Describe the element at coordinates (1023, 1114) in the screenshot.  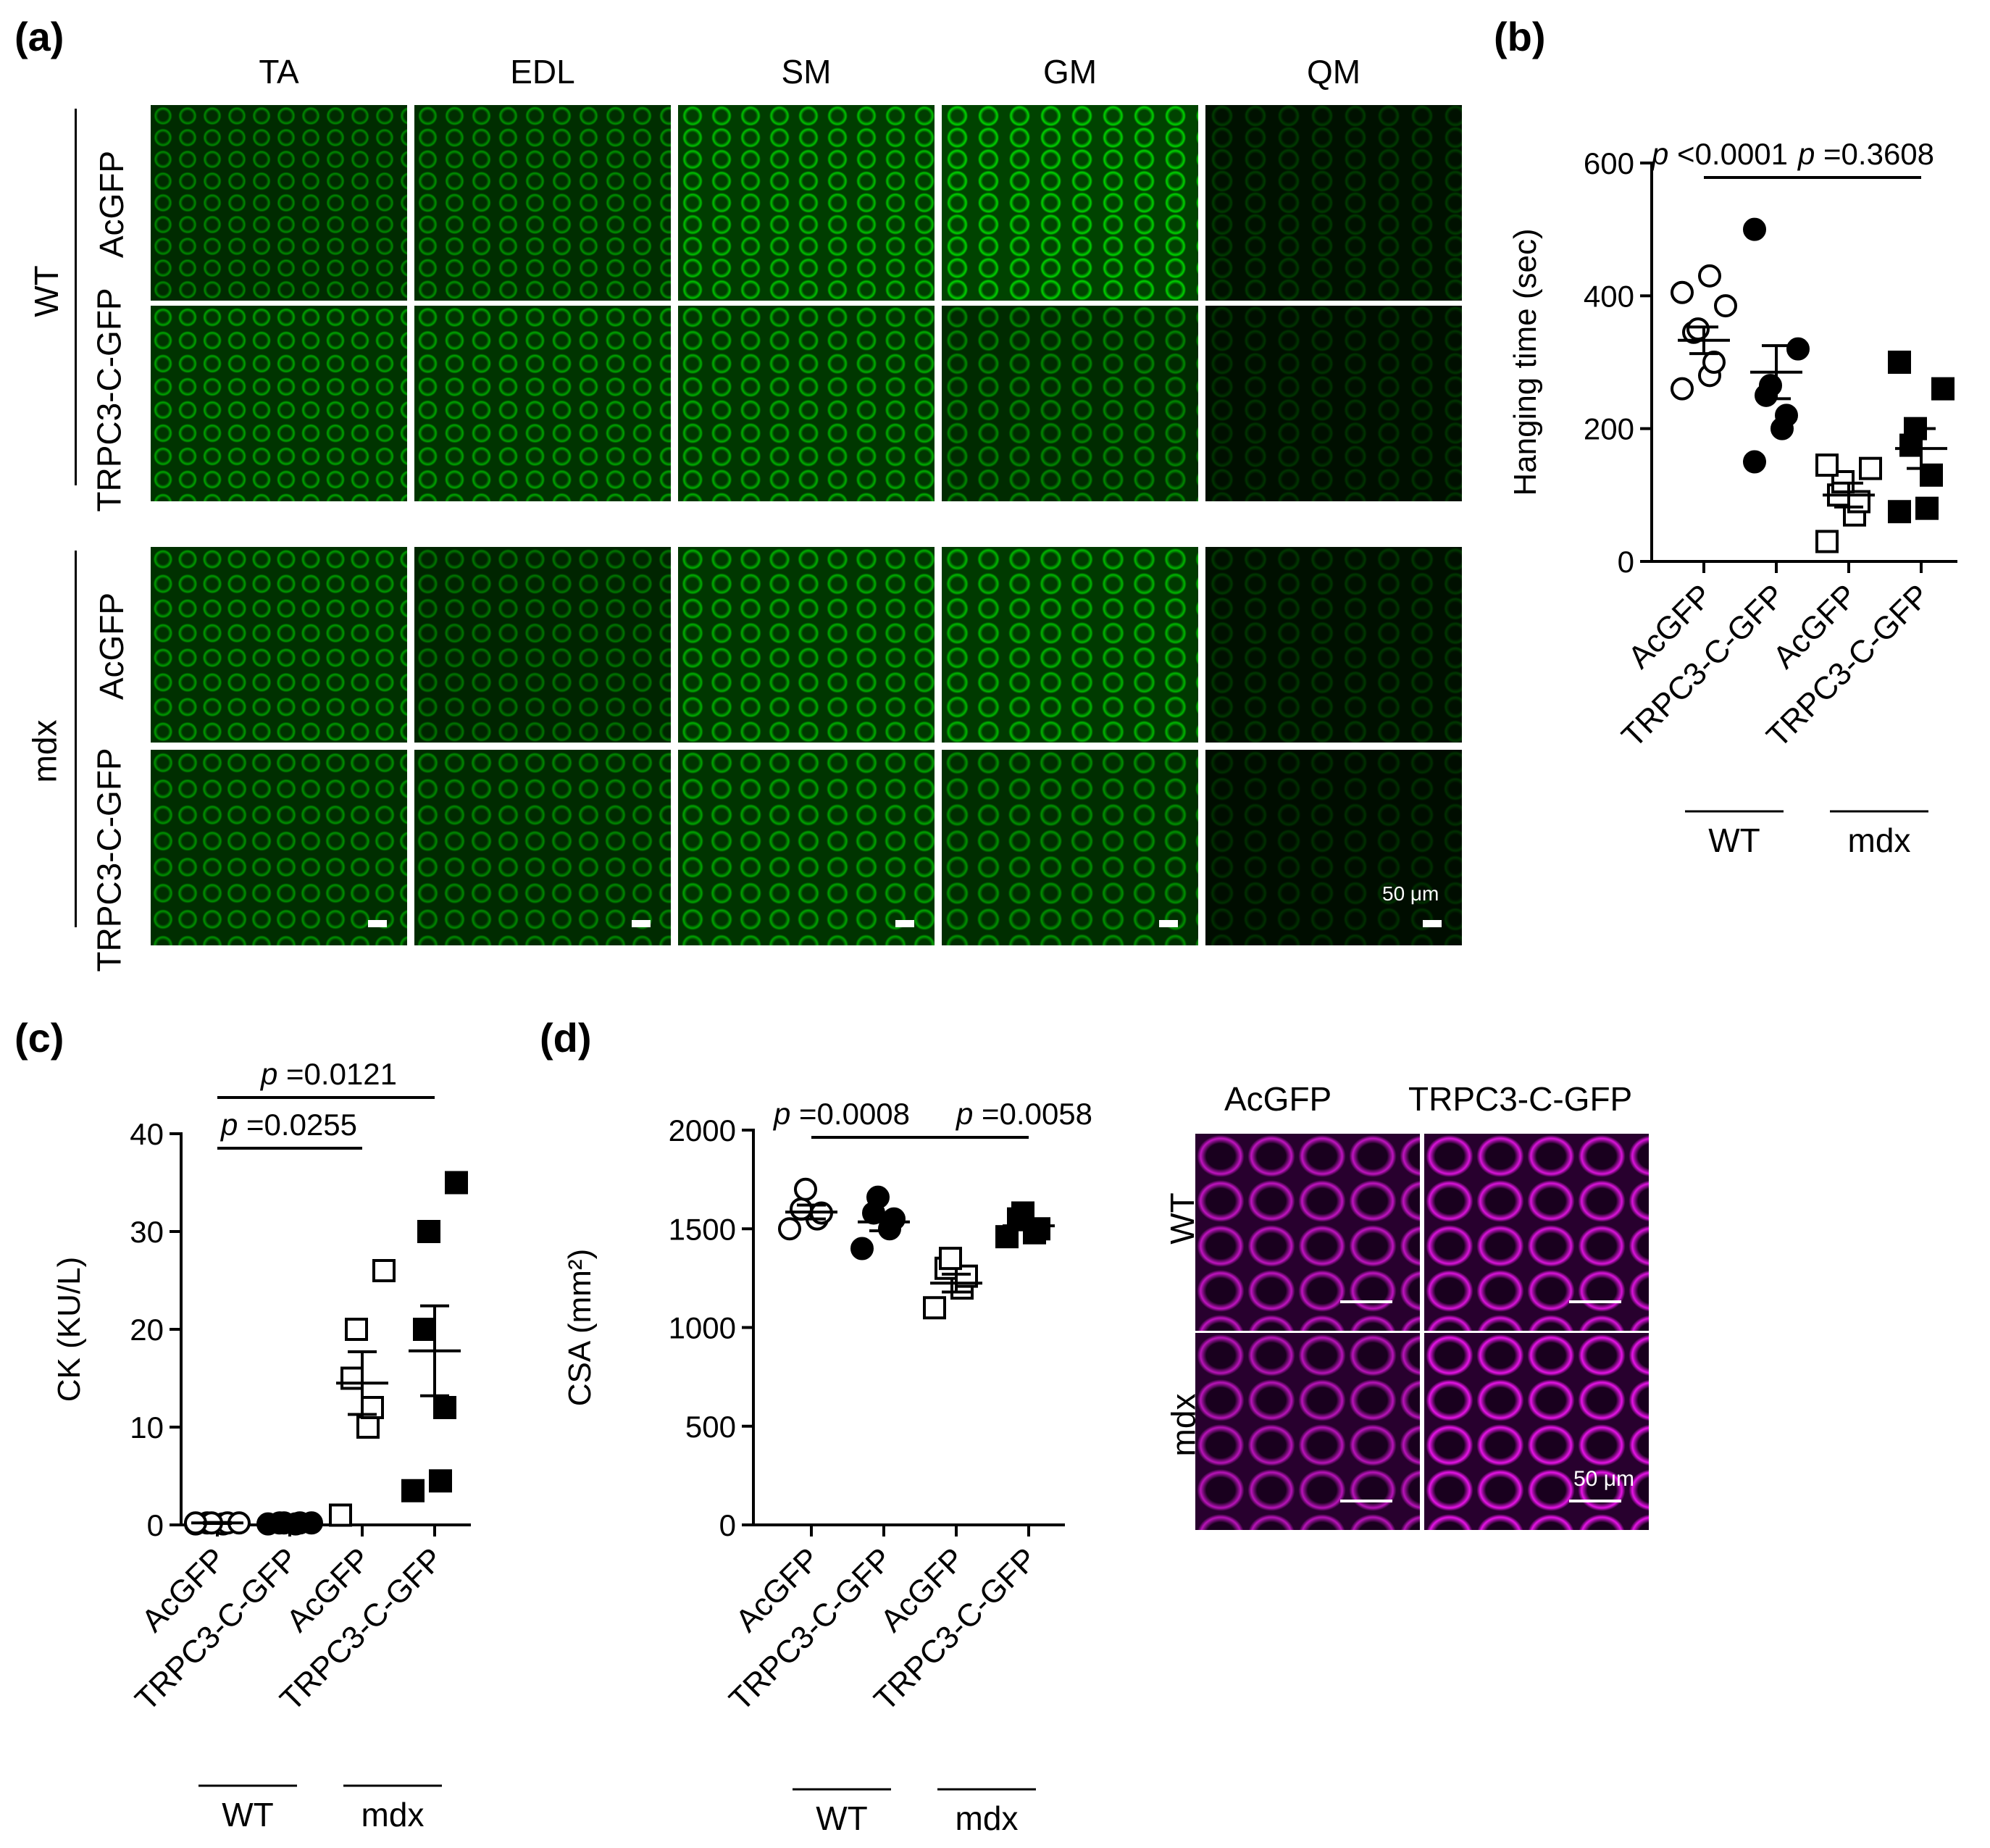
I see `p-value-label: p =0.0058` at that location.